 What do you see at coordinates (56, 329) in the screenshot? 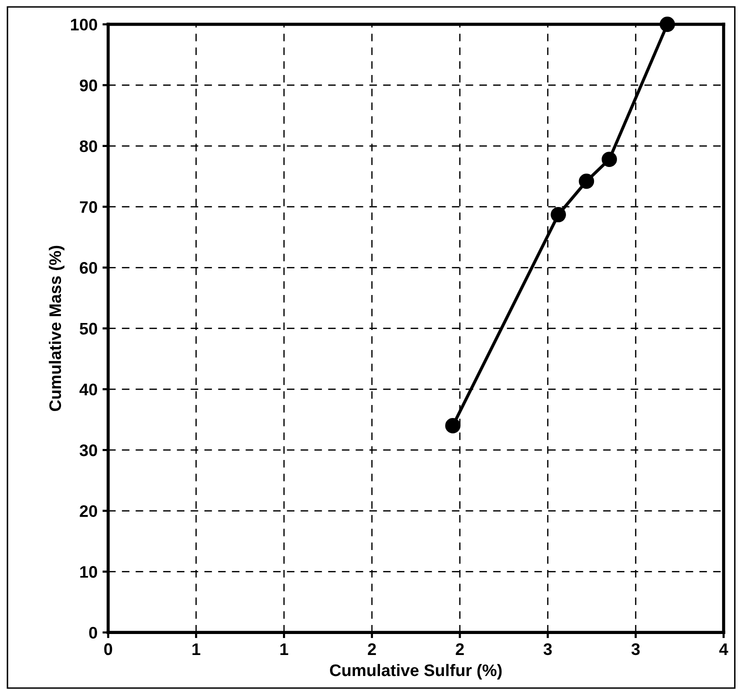
I see `y-axis-title: Cumulative Mass (%)` at bounding box center [56, 329].